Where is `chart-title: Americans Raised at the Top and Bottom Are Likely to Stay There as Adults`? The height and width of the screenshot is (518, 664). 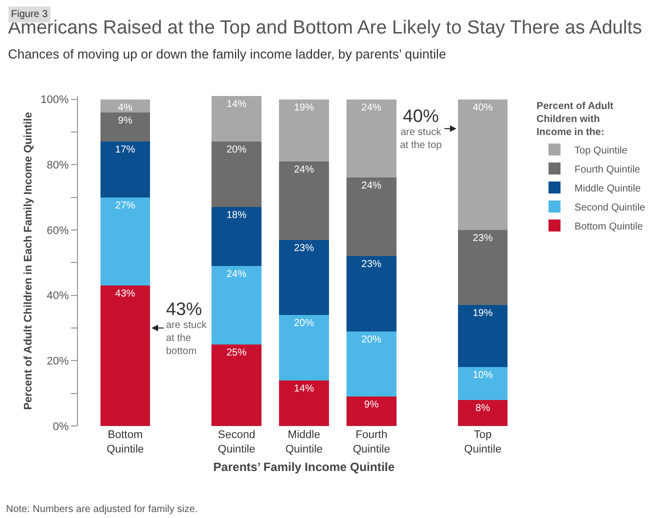 chart-title: Americans Raised at the Top and Bottom Are Likely to Stay There as Adults is located at coordinates (325, 28).